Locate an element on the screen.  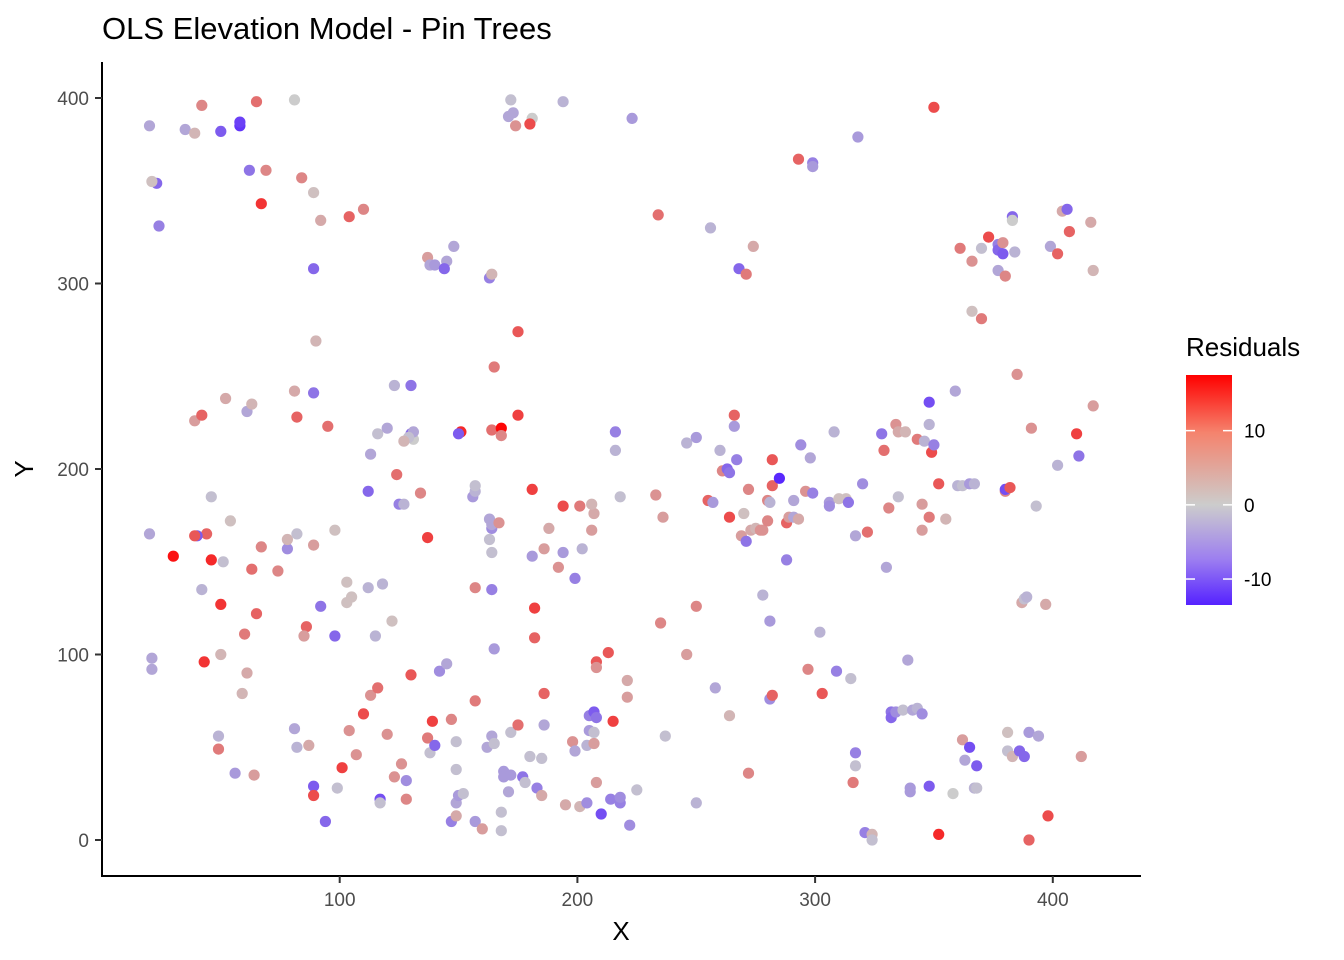
x-ticks: 100 200 300 400 is located at coordinates (696, 893).